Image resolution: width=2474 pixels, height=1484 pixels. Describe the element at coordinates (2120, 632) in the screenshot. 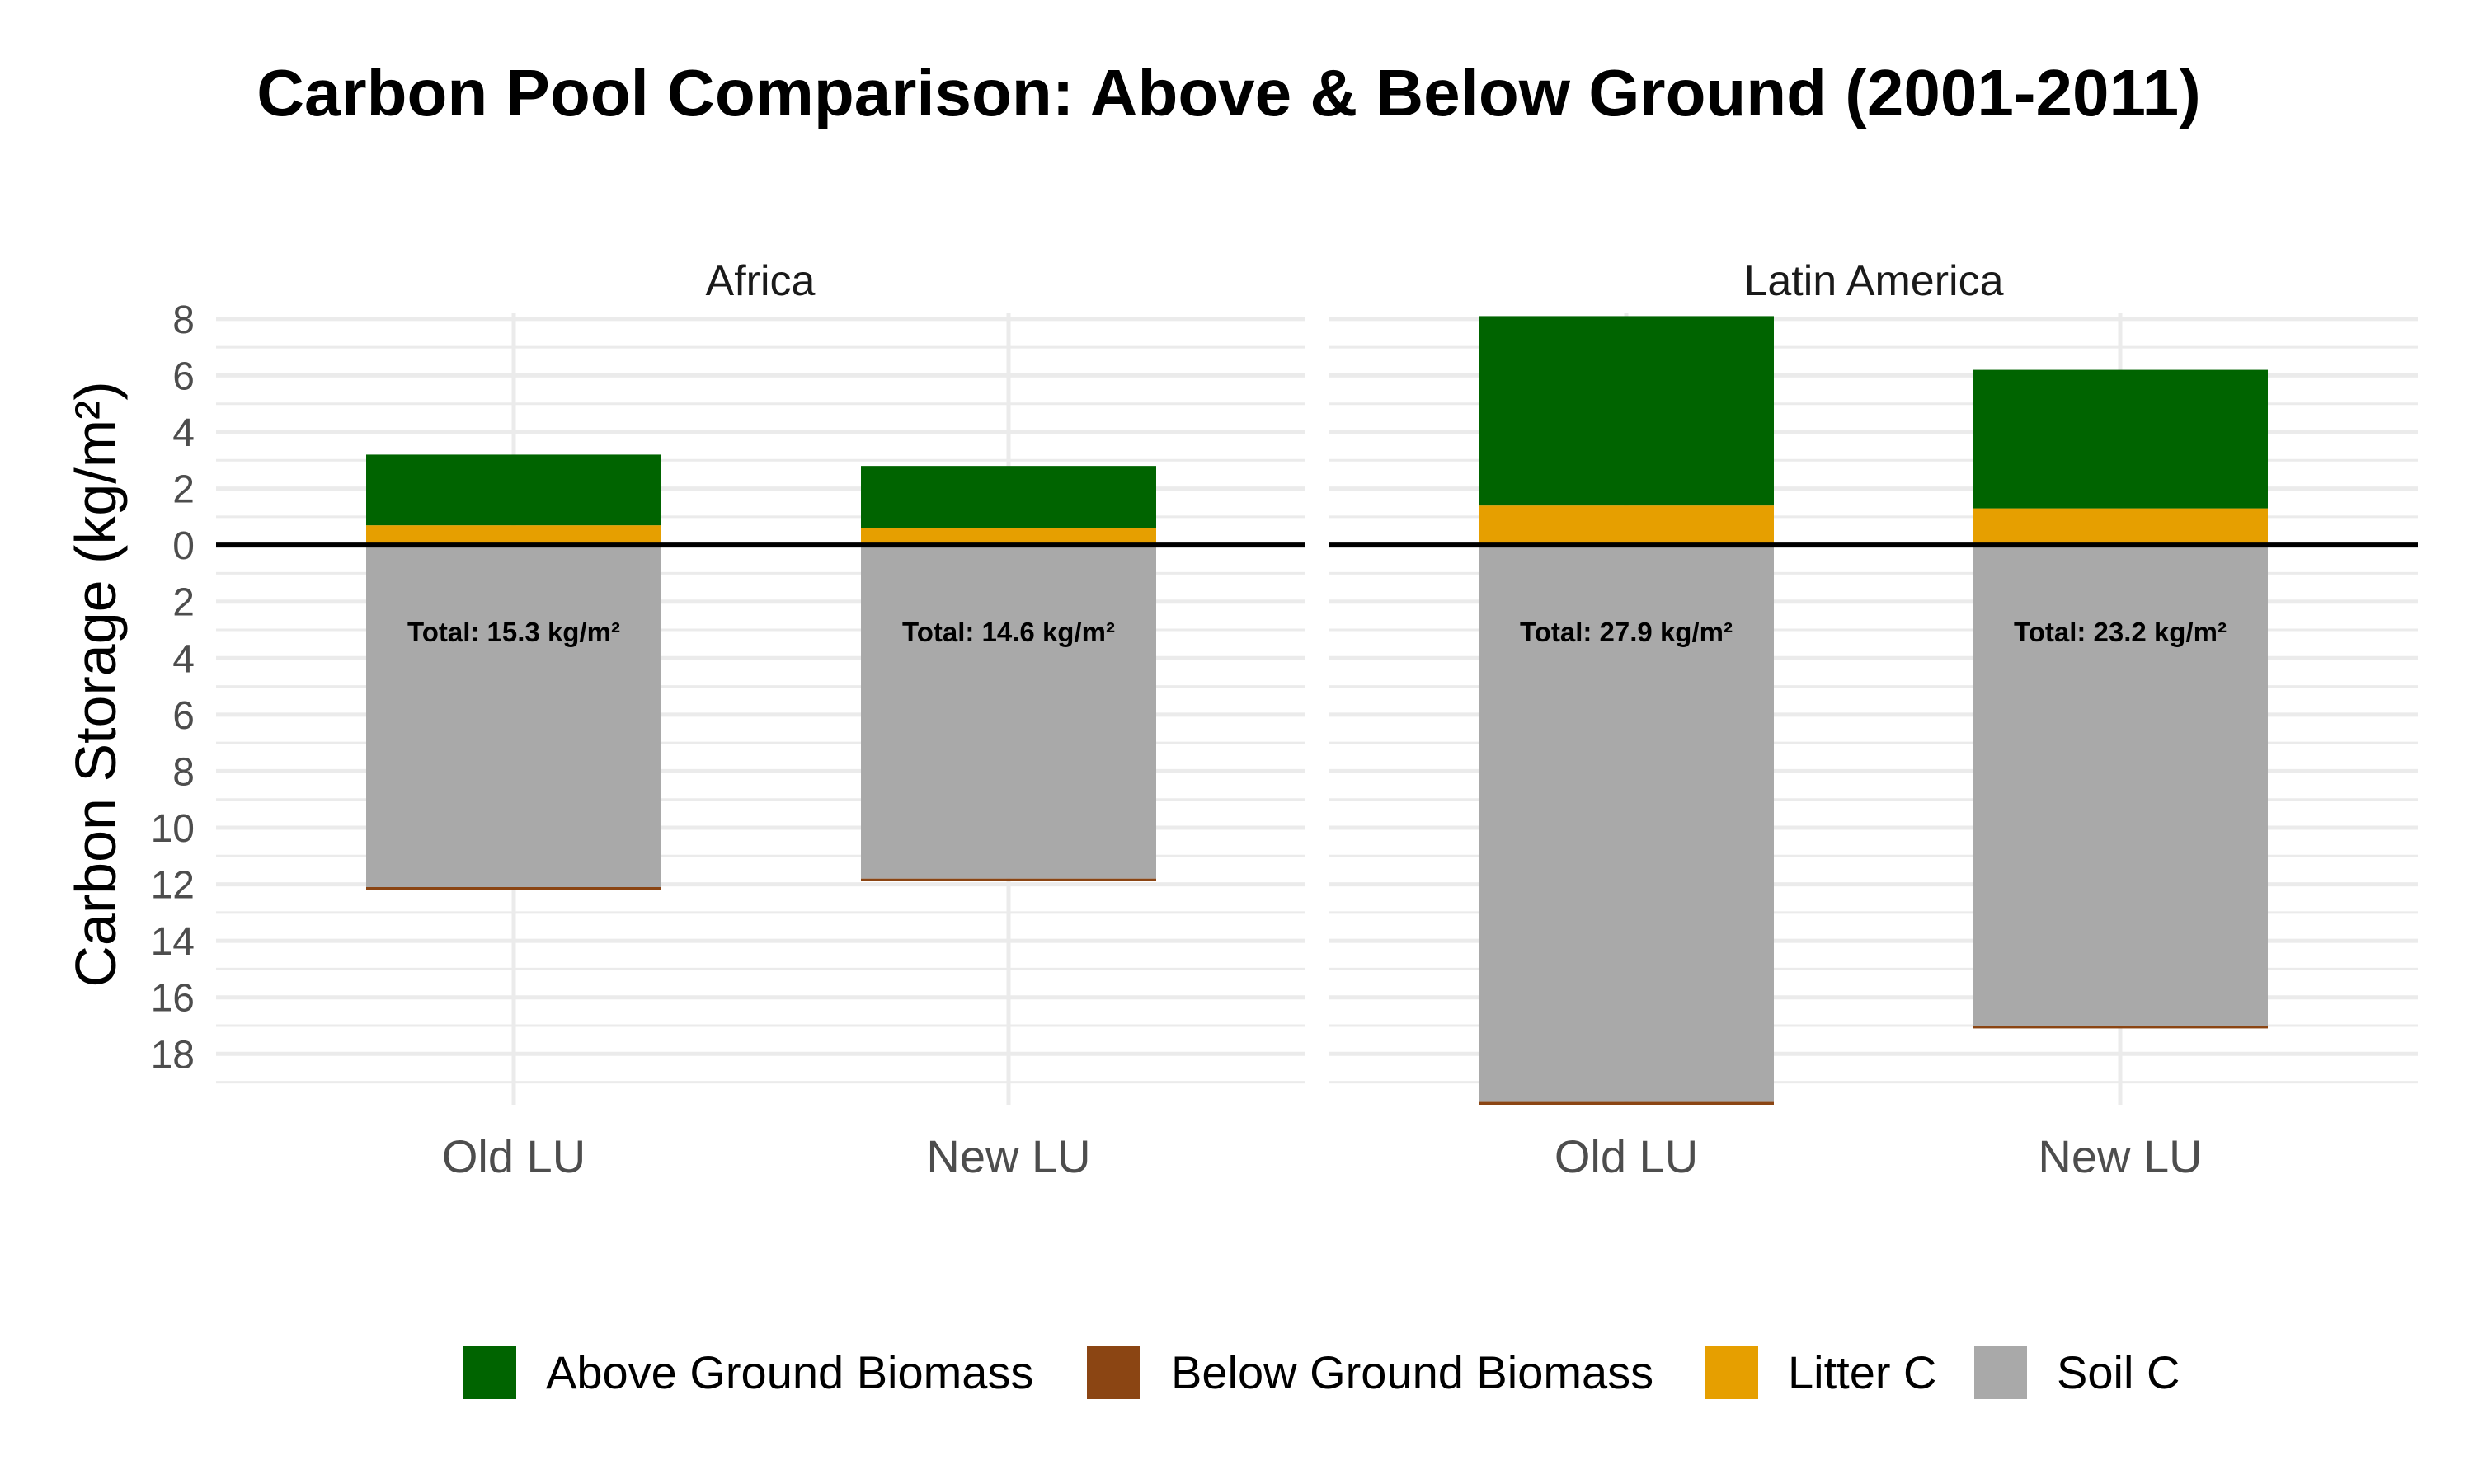

I see `total-label: Total: 23.2 kg/m²` at that location.